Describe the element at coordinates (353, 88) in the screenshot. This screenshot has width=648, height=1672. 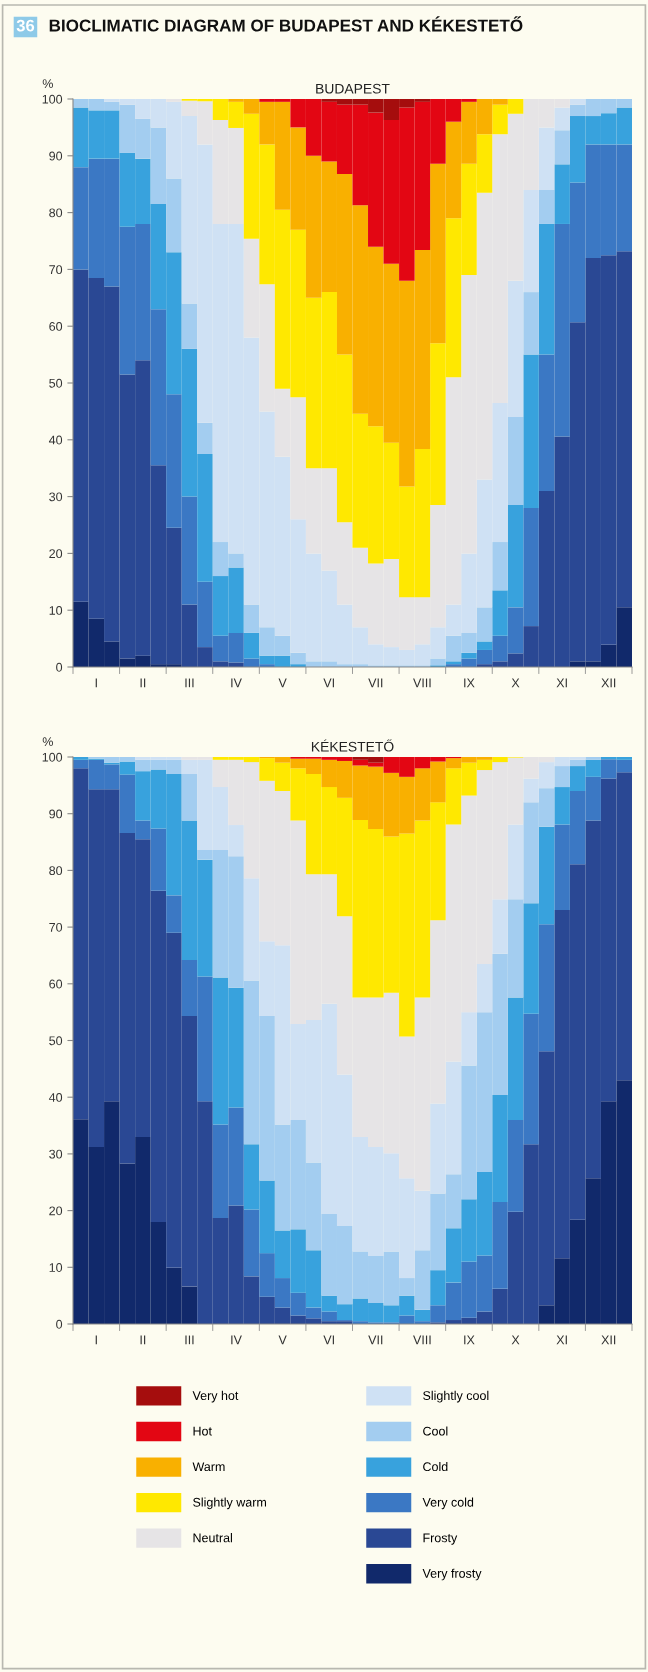
I see `chart-title: BUDAPEST` at that location.